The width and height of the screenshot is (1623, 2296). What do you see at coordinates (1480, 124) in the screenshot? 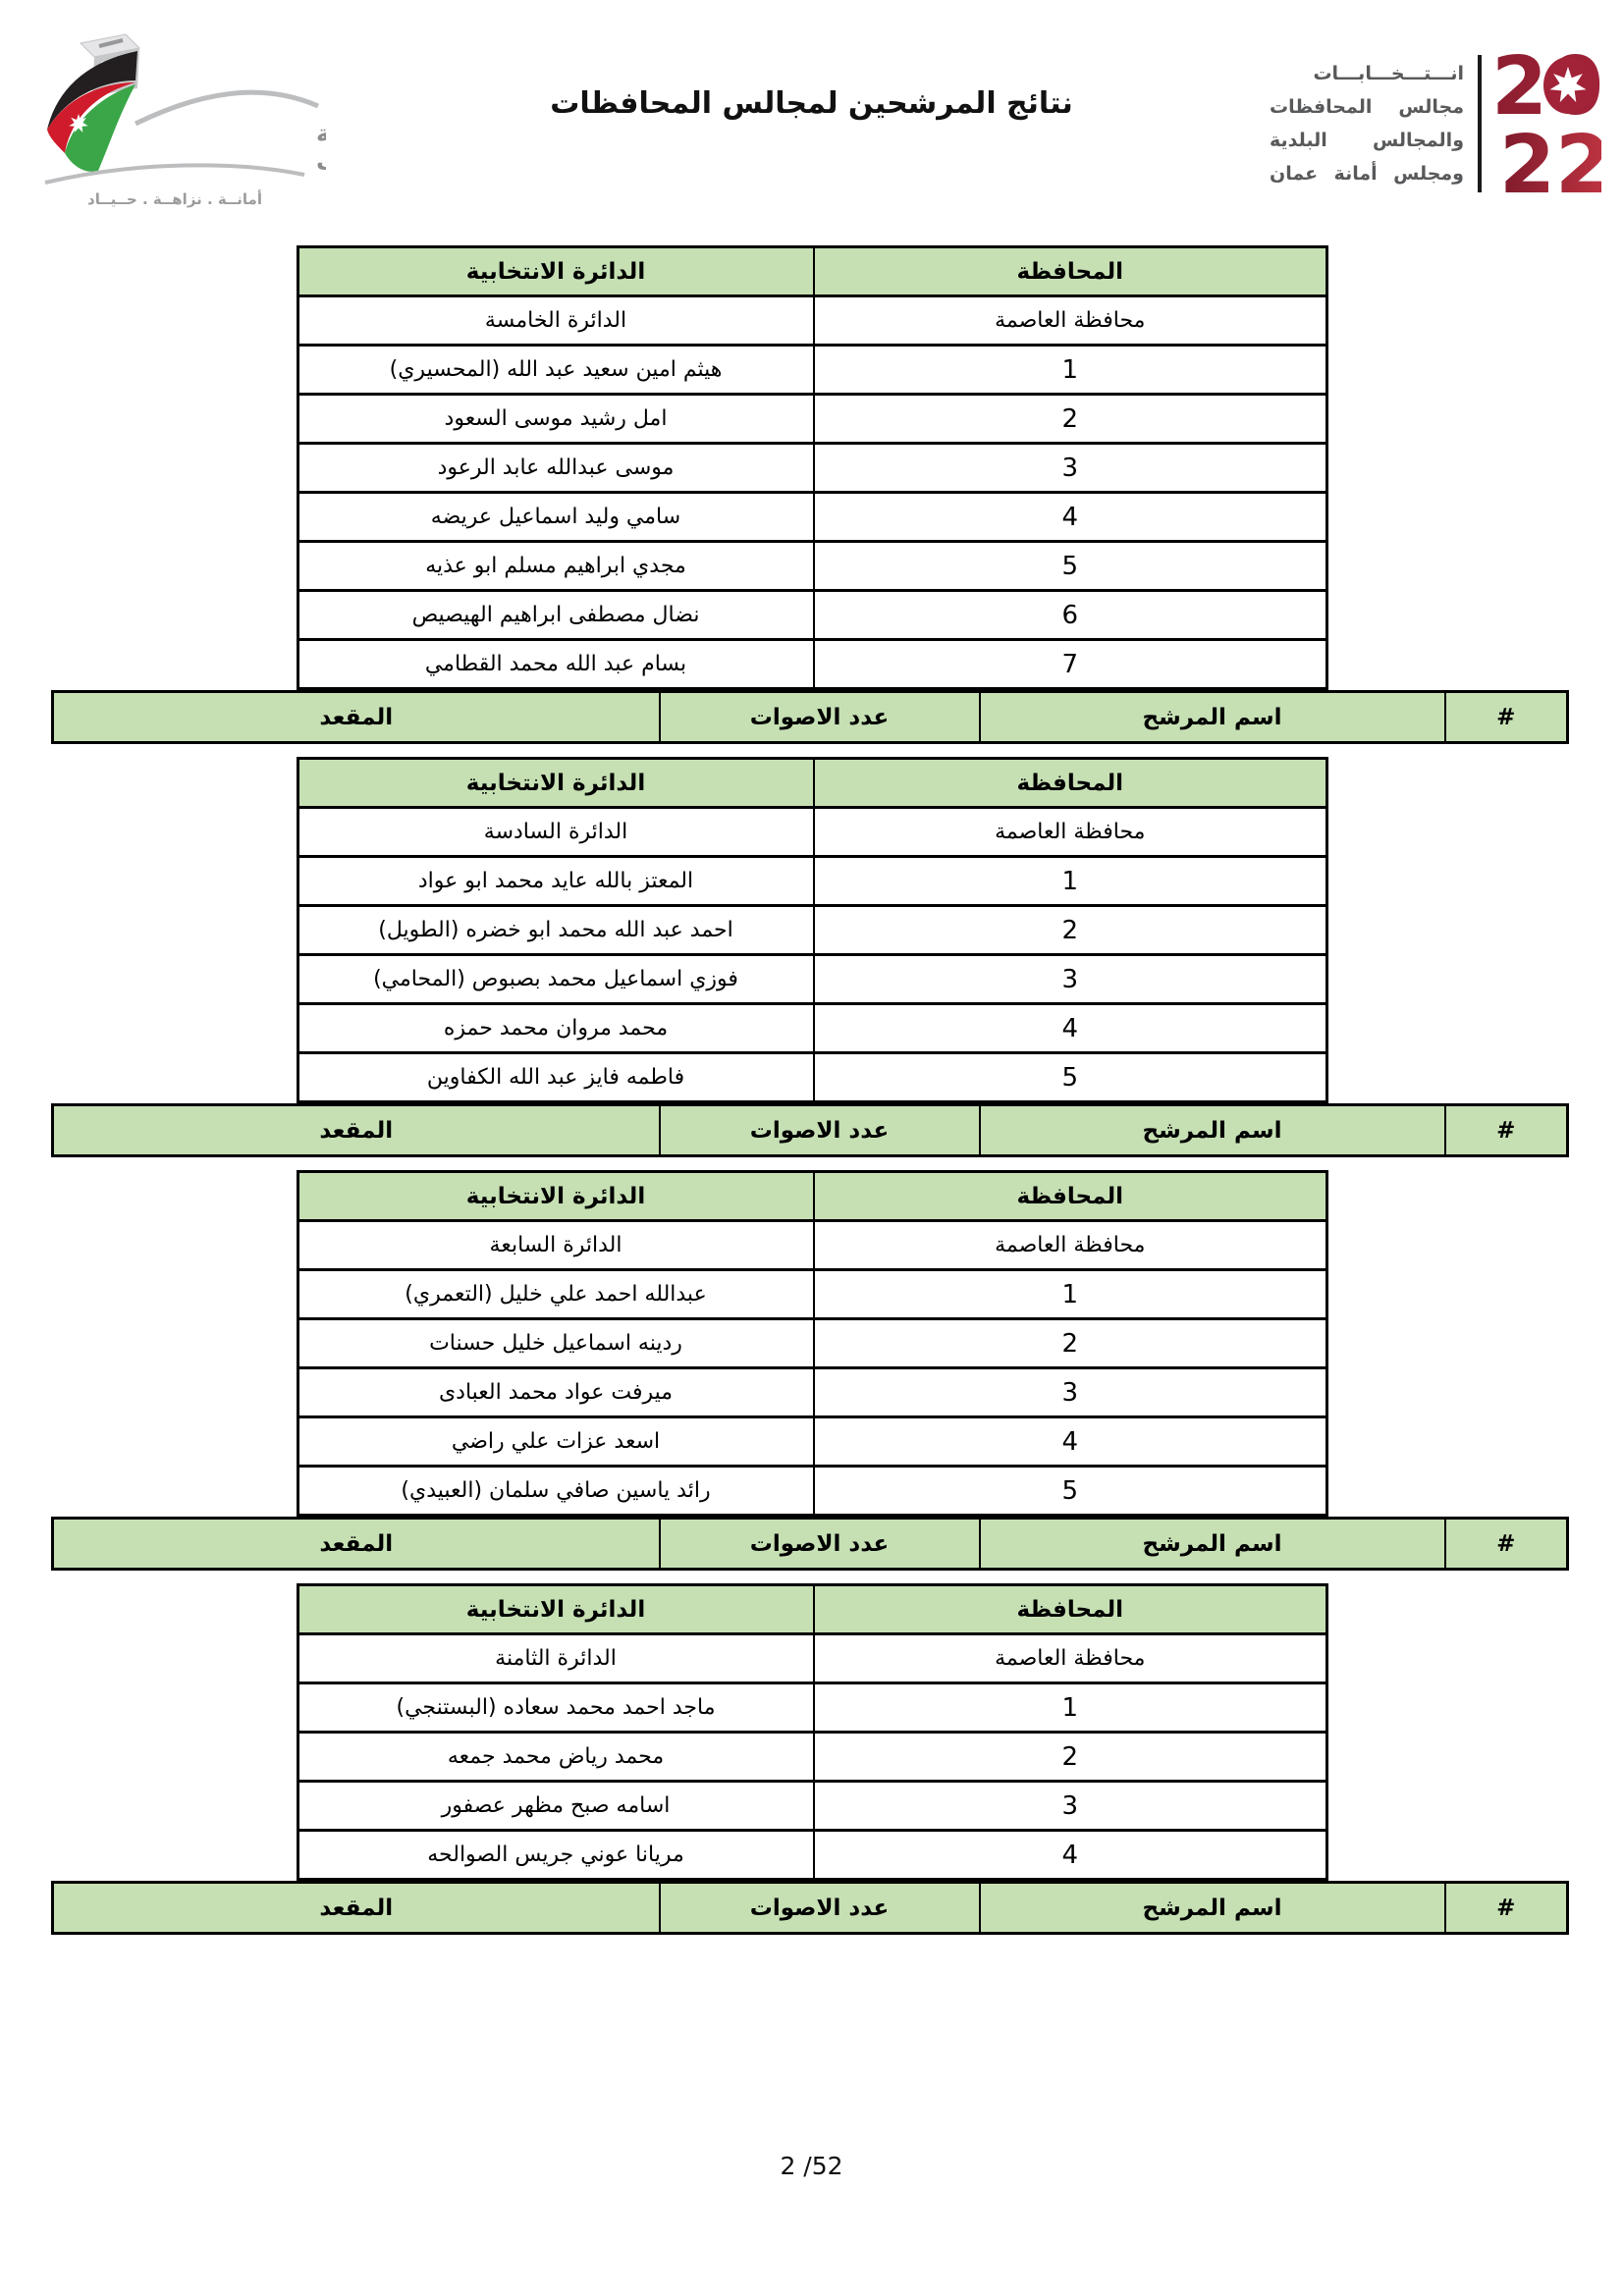
I see `vertical-divider` at bounding box center [1480, 124].